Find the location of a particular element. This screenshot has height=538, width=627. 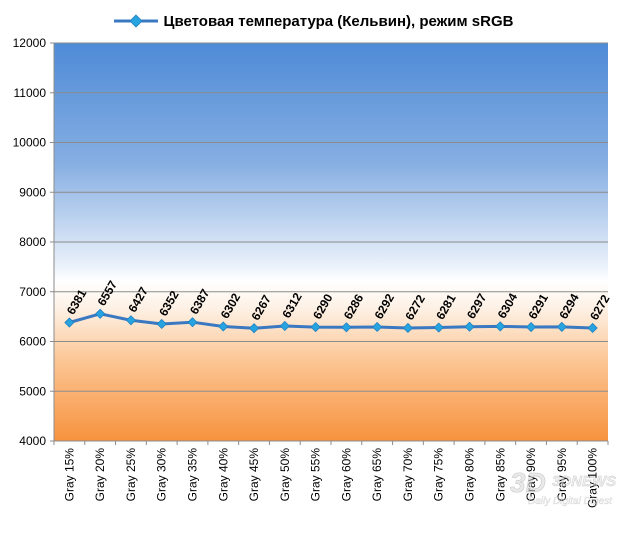

x-tick-label: Gray 65% is located at coordinates (377, 475).